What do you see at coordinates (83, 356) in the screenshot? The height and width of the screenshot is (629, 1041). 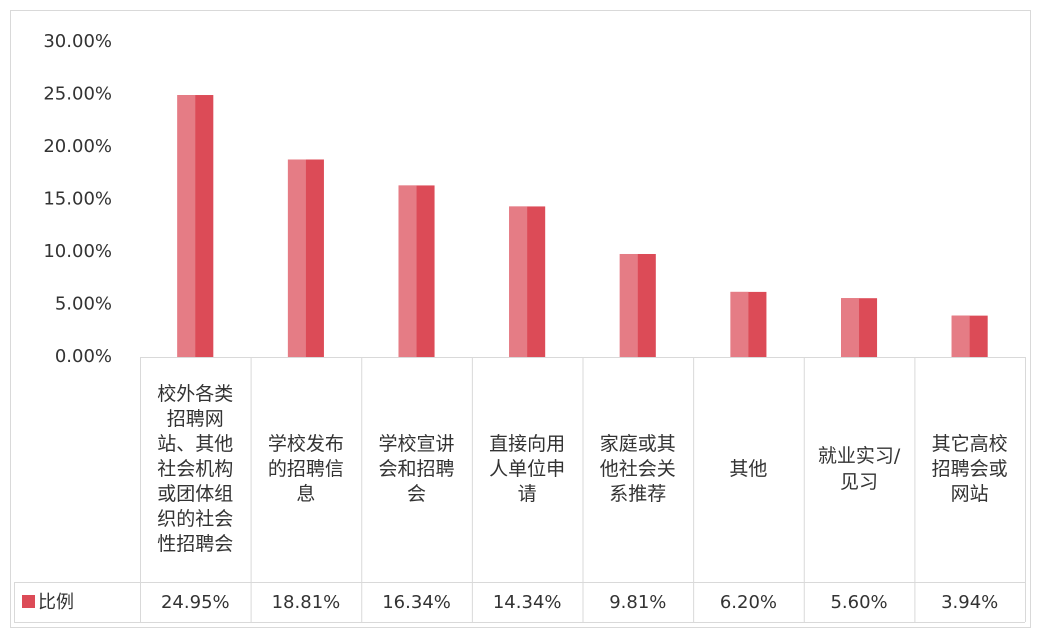 I see `y-tick-label: 0.00%` at bounding box center [83, 356].